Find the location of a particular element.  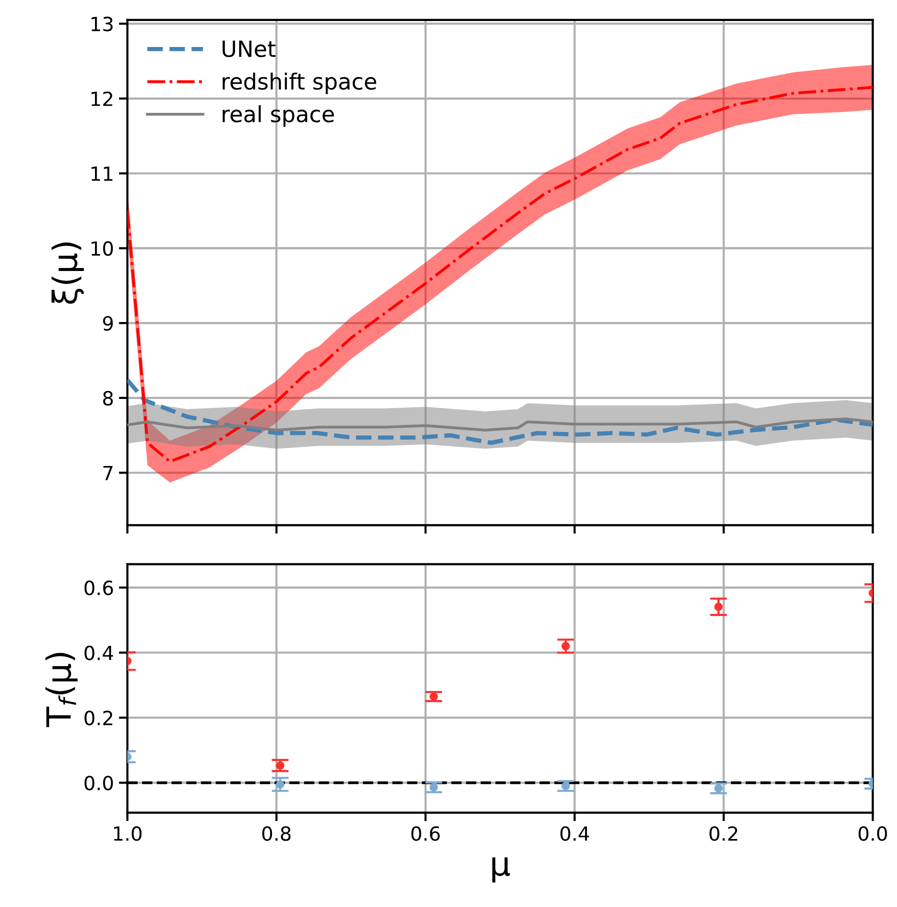

y-tick-label: 0.2 is located at coordinates (98, 718).